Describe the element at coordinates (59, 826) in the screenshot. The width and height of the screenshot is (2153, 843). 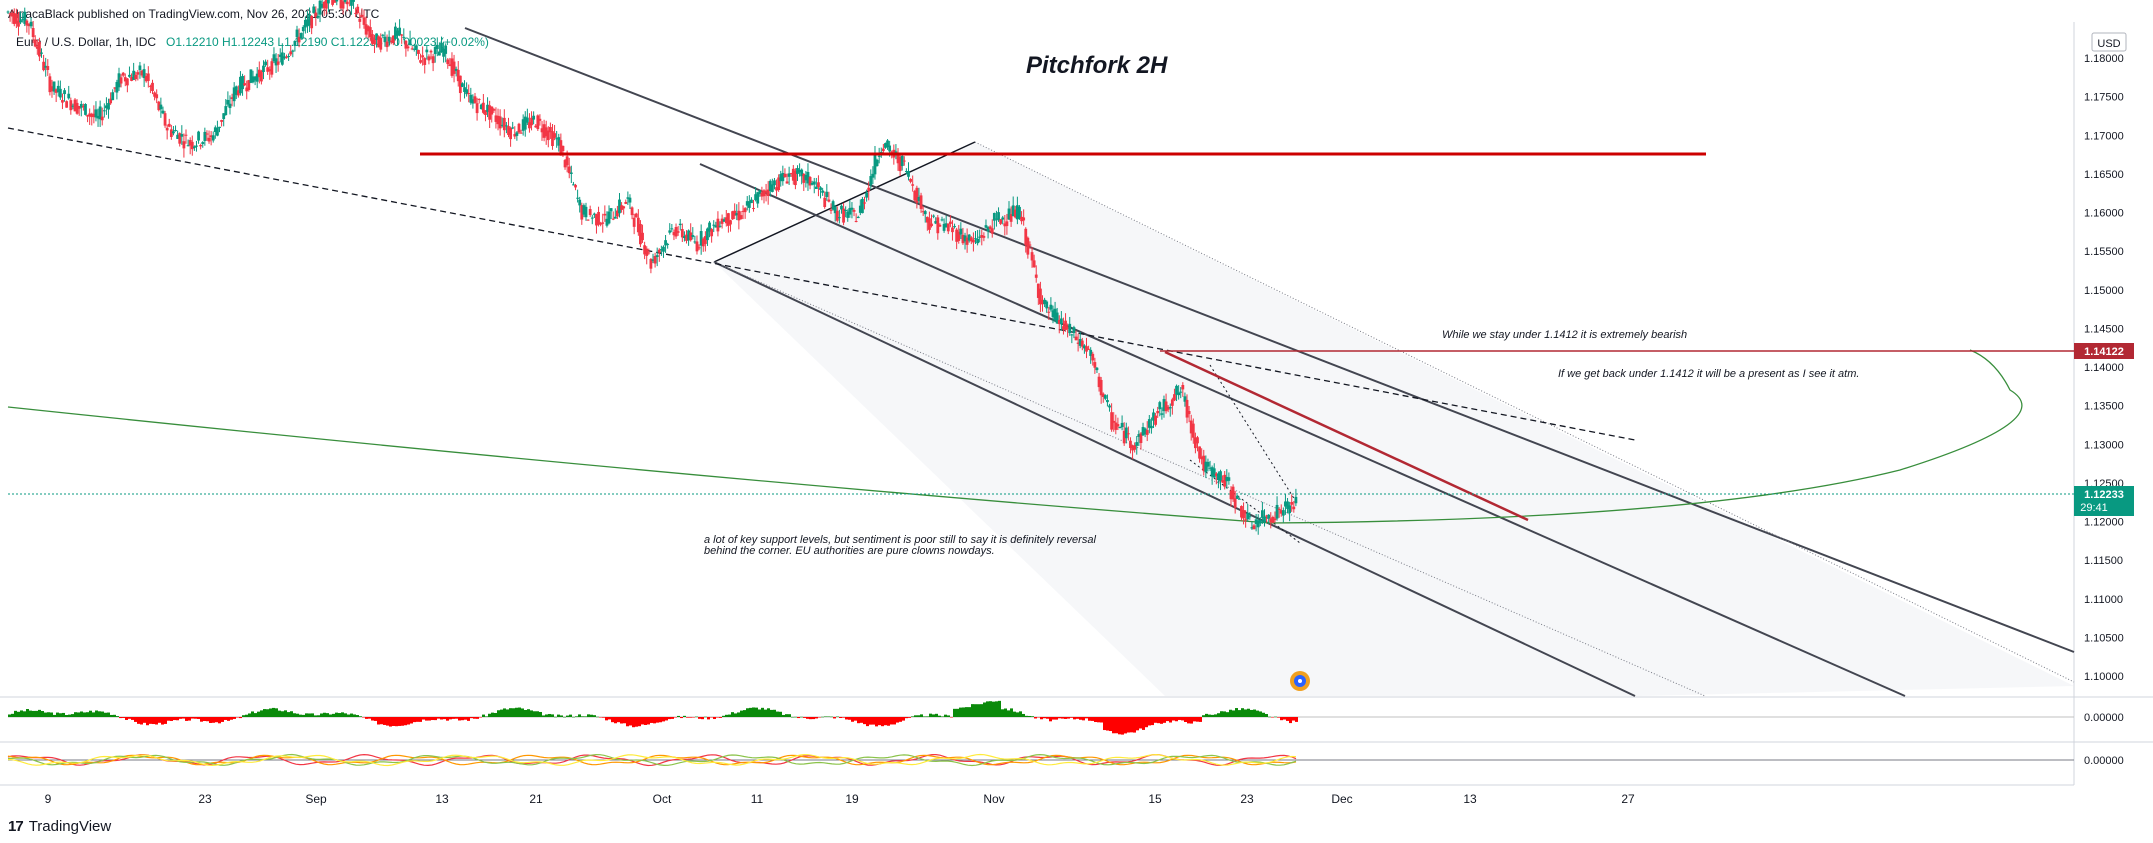
I see `tradingview-logo: 17 TradingView` at that location.